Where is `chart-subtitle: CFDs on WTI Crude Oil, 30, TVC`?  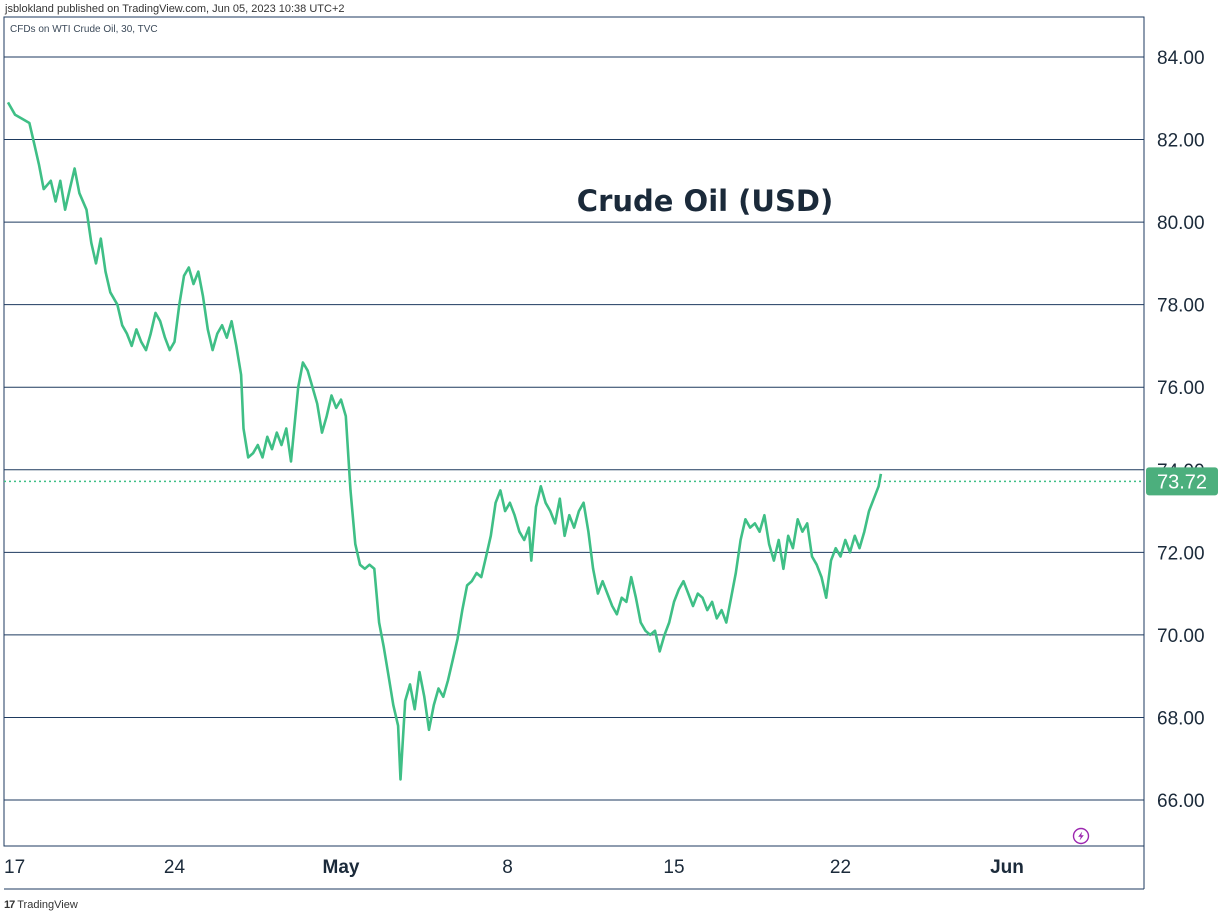 chart-subtitle: CFDs on WTI Crude Oil, 30, TVC is located at coordinates (84, 29).